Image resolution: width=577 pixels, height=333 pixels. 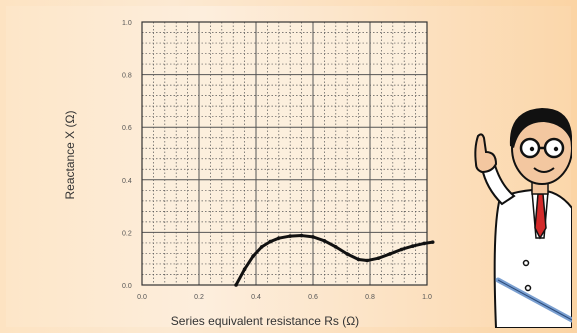 What do you see at coordinates (334, 260) in the screenshot?
I see `series-layer` at bounding box center [334, 260].